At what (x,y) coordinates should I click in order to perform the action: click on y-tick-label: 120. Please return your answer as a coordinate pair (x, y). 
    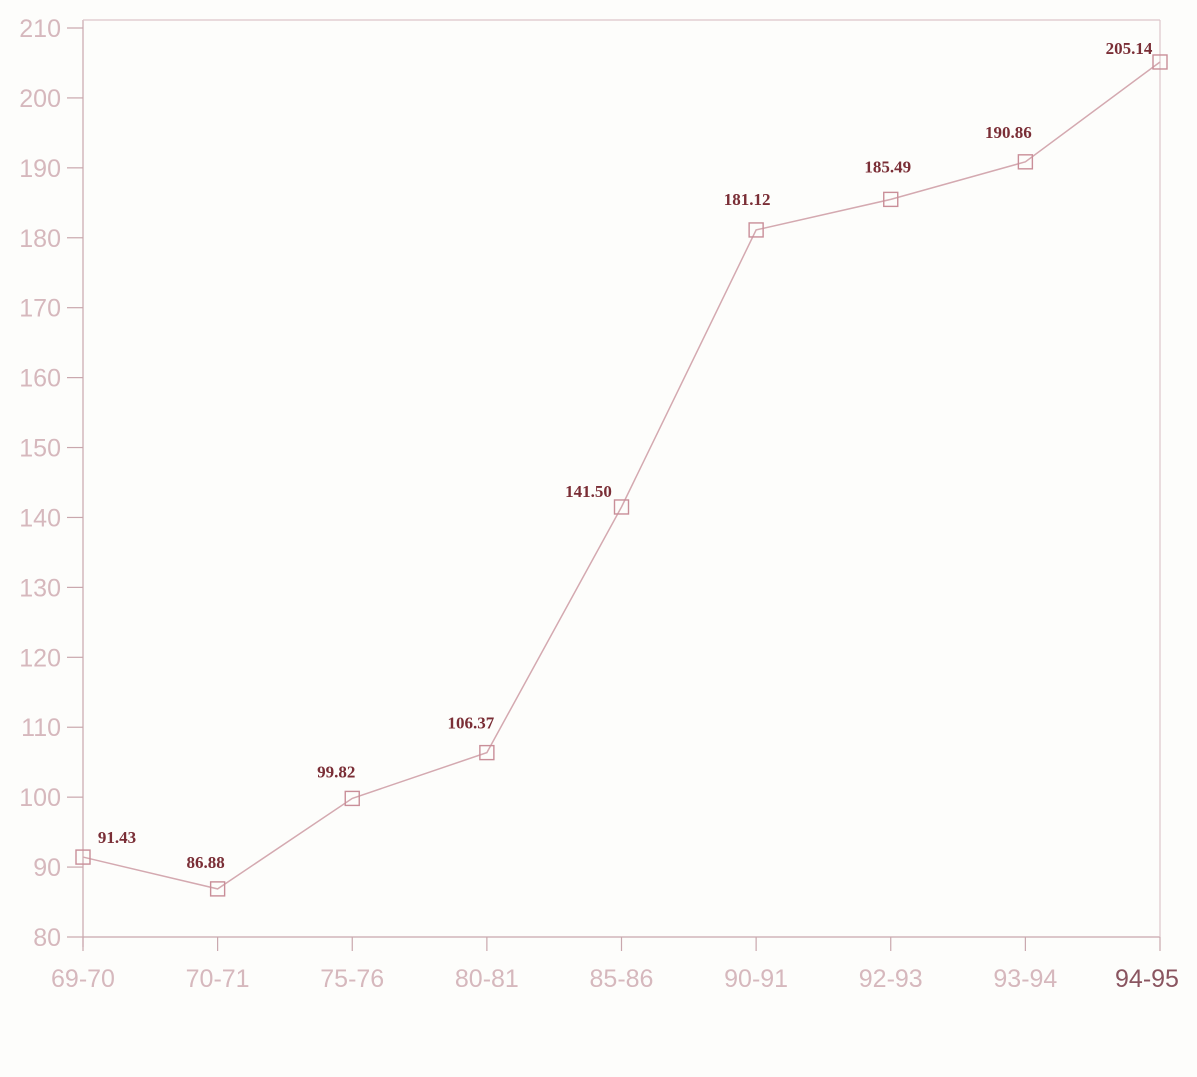
    Looking at the image, I should click on (40, 658).